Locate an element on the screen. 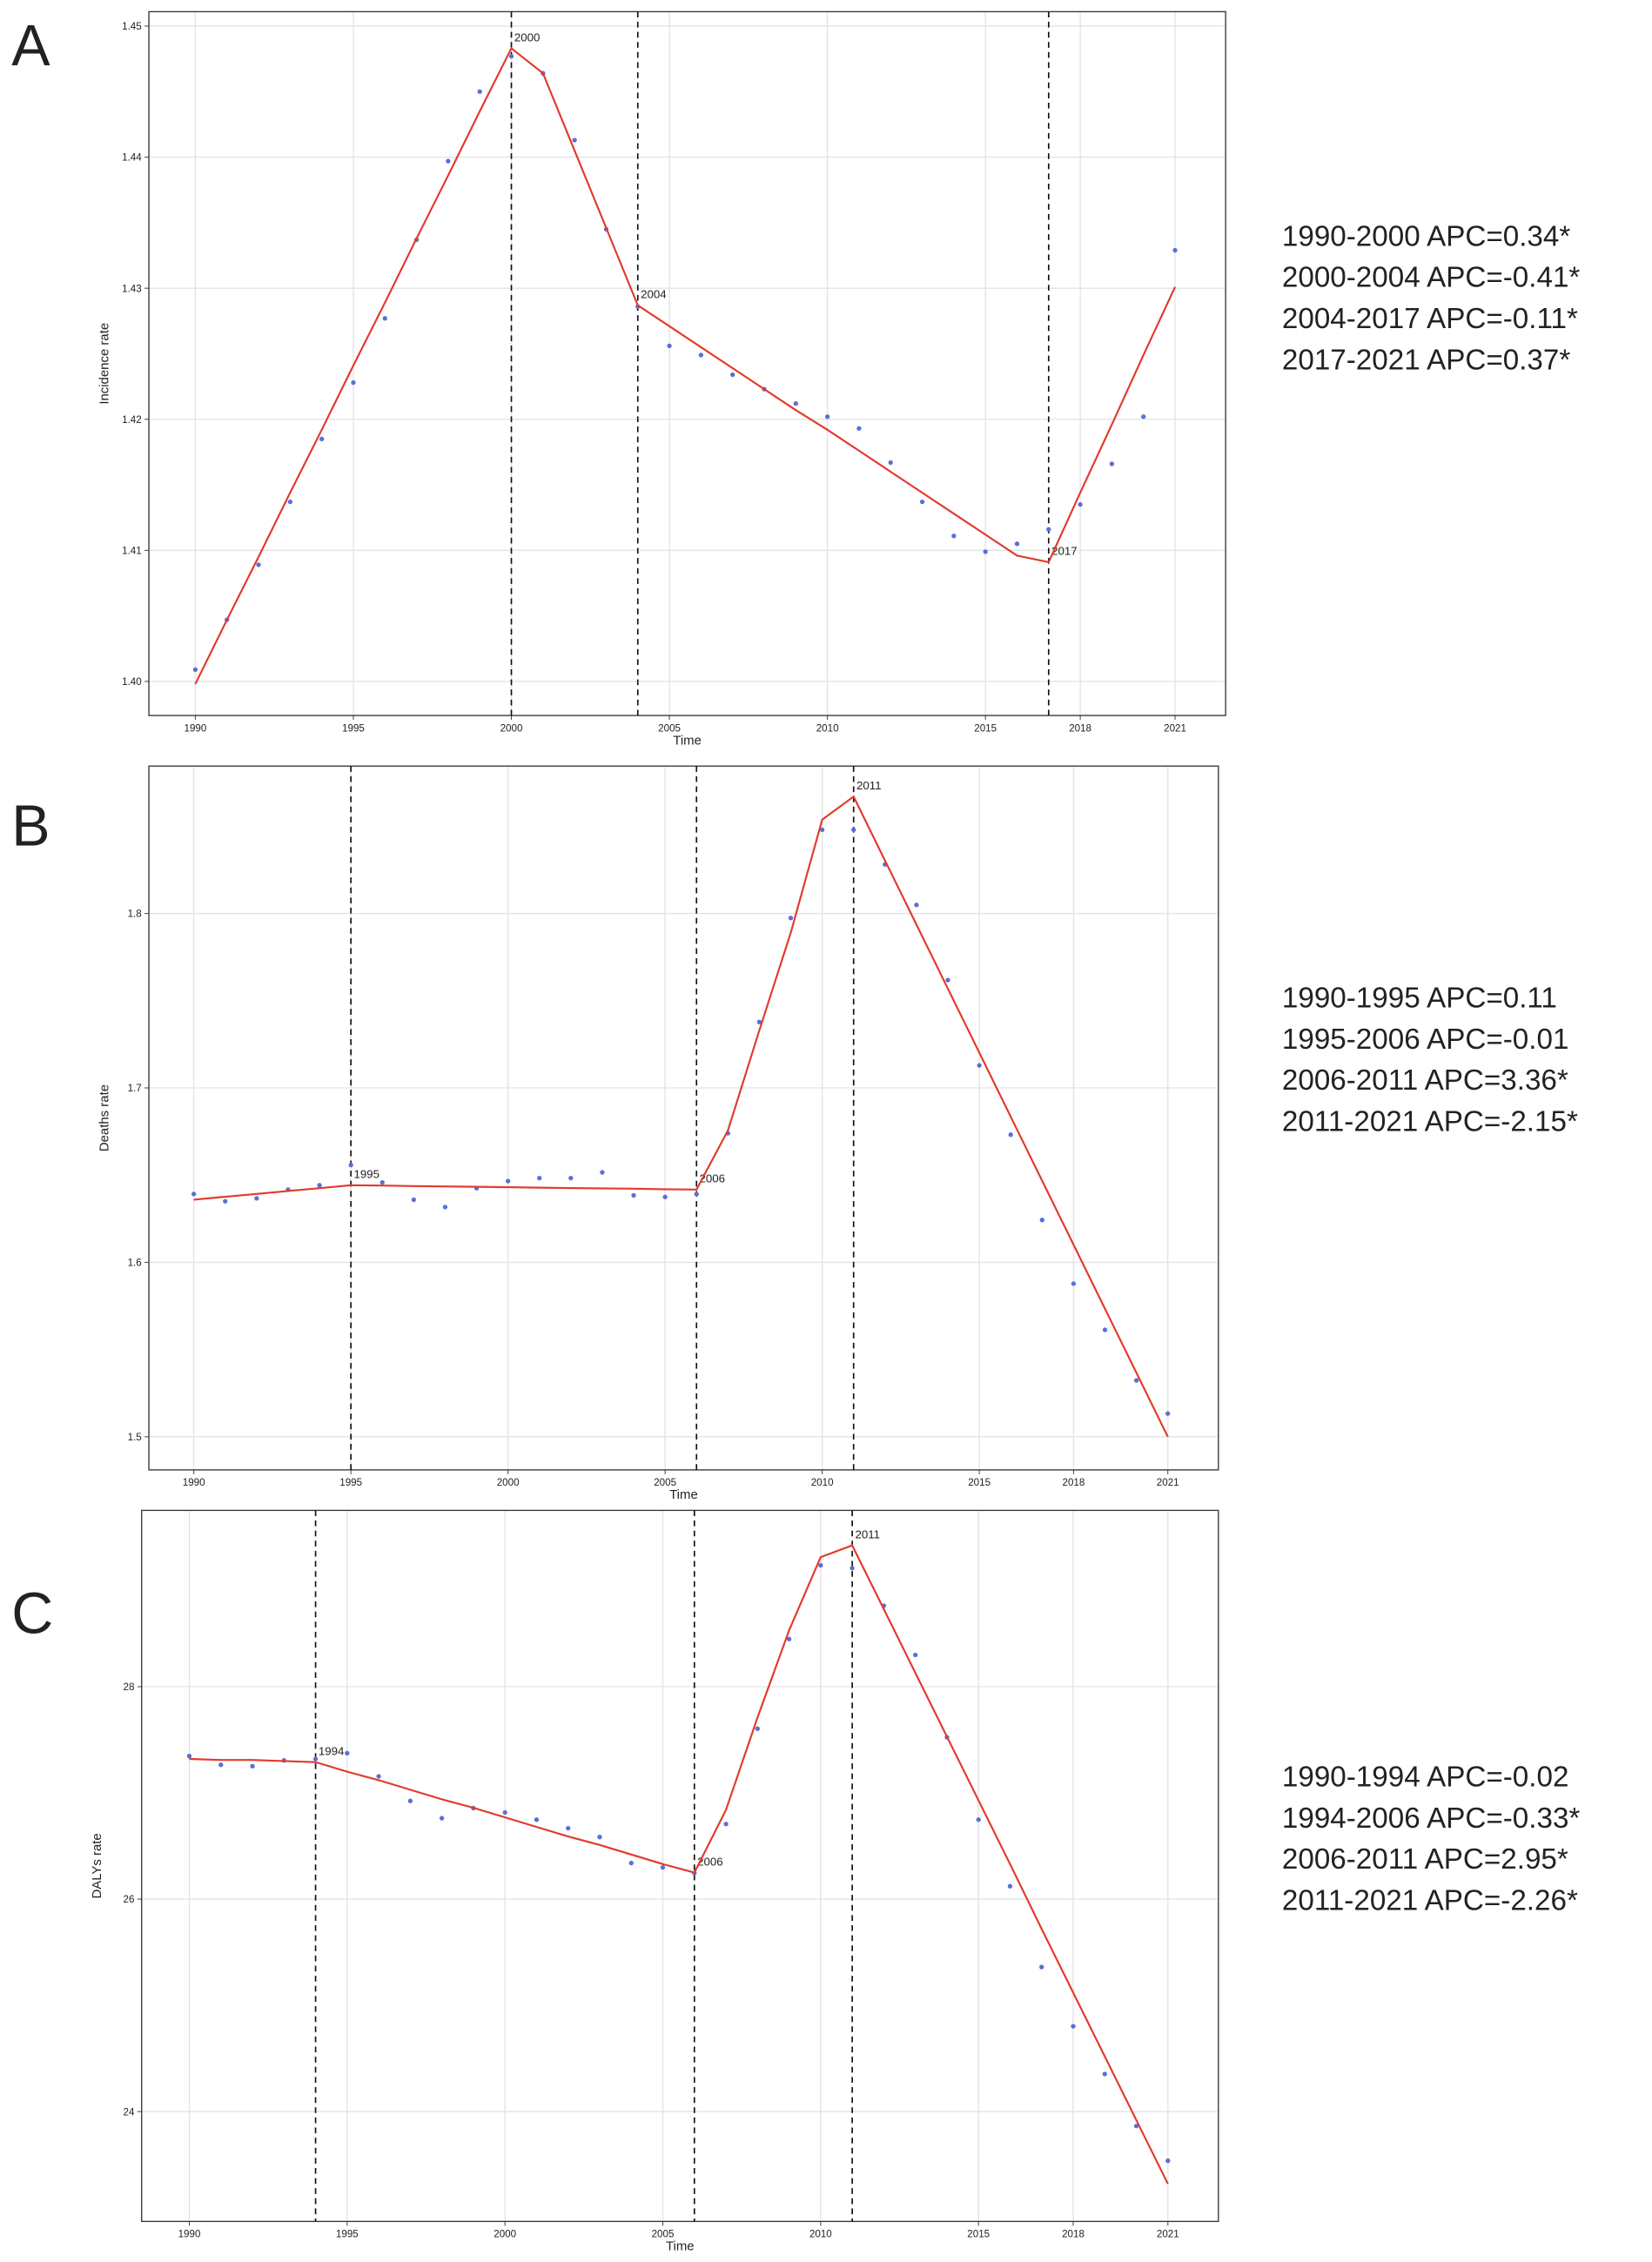 The height and width of the screenshot is (2262, 1652). y-tick-label: 1.5 is located at coordinates (135, 1437).